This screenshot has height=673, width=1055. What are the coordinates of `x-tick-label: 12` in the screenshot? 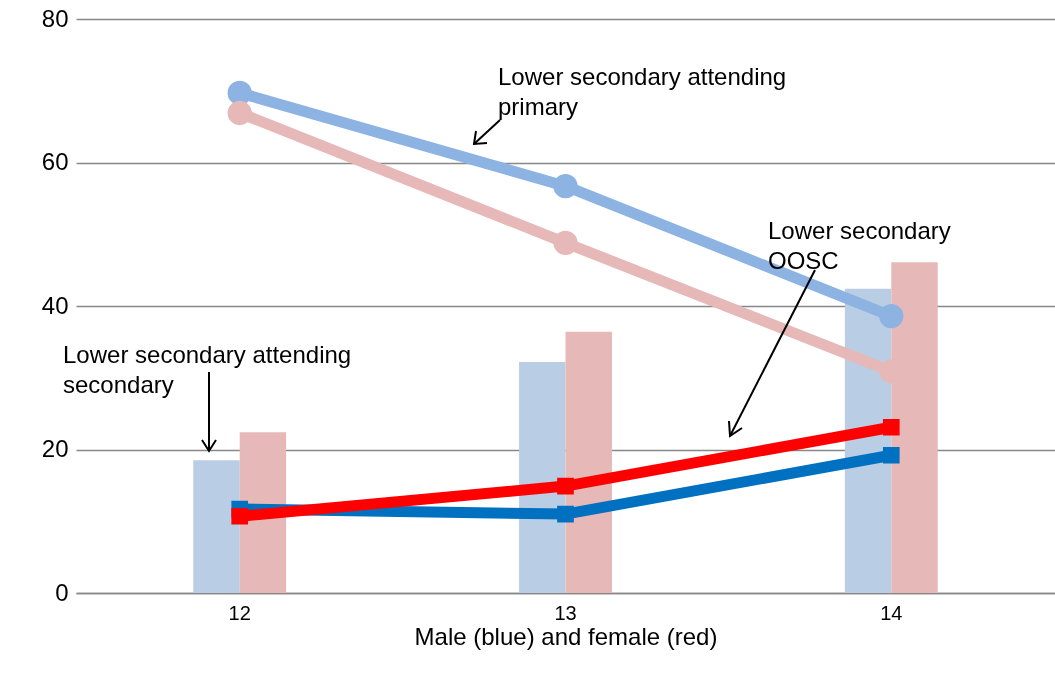 It's located at (239, 612).